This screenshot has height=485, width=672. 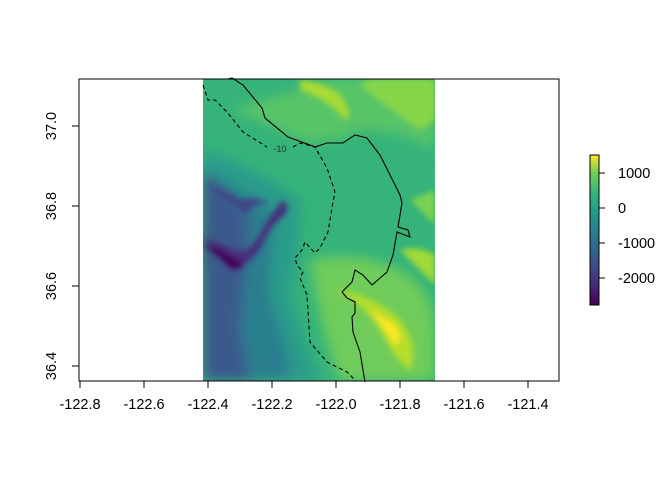 I want to click on legend-tick-label: 0, so click(x=622, y=209).